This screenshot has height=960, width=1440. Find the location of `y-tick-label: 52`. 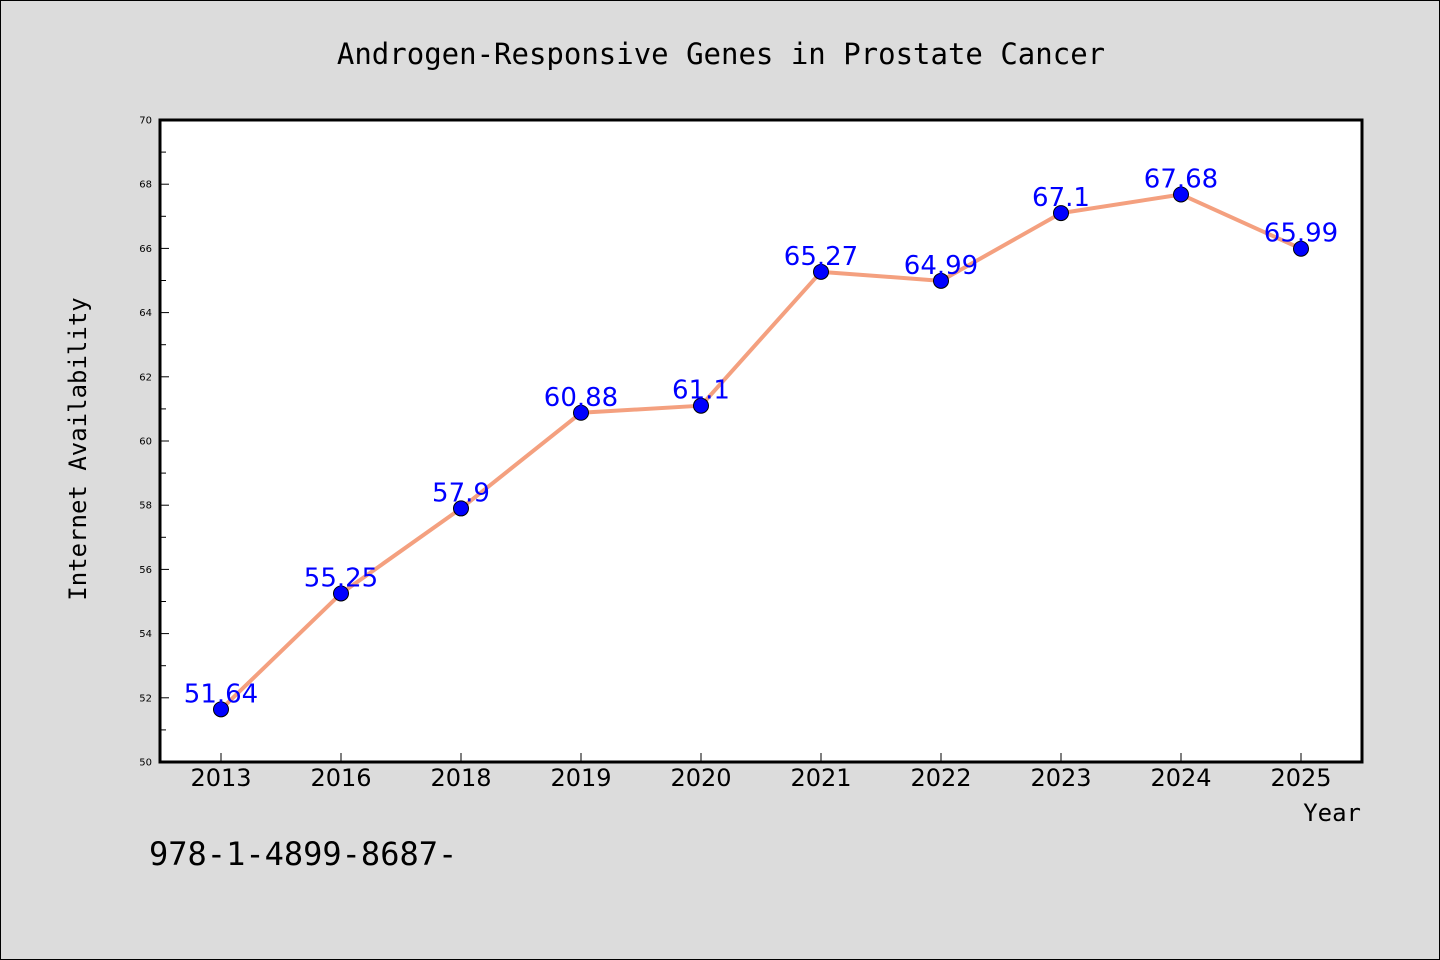

y-tick-label: 52 is located at coordinates (145, 698).